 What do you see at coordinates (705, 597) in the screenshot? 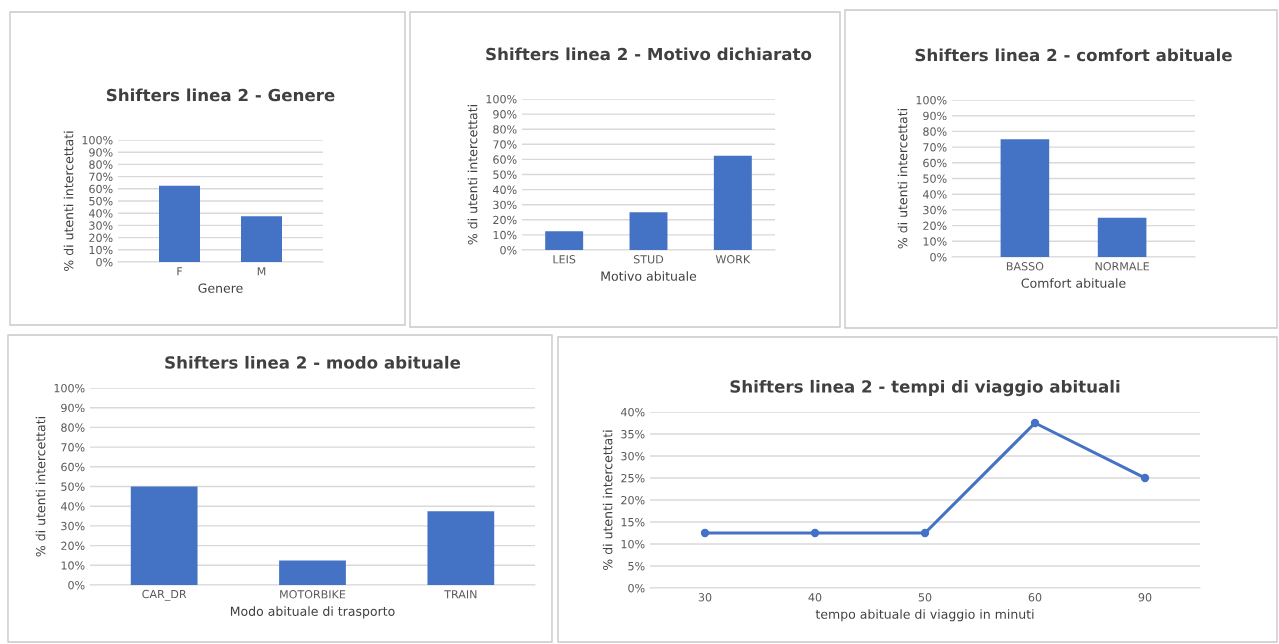
I see `x-tick-label: 30` at bounding box center [705, 597].